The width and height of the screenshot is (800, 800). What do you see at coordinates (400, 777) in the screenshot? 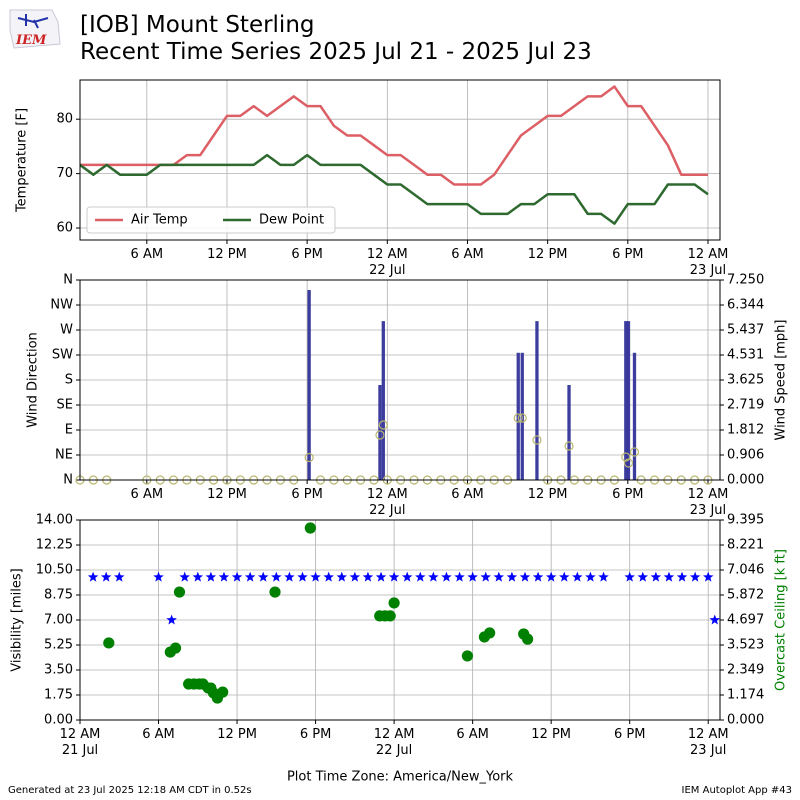
I see `x-axis-label: Plot Time Zone: America/New_York` at bounding box center [400, 777].